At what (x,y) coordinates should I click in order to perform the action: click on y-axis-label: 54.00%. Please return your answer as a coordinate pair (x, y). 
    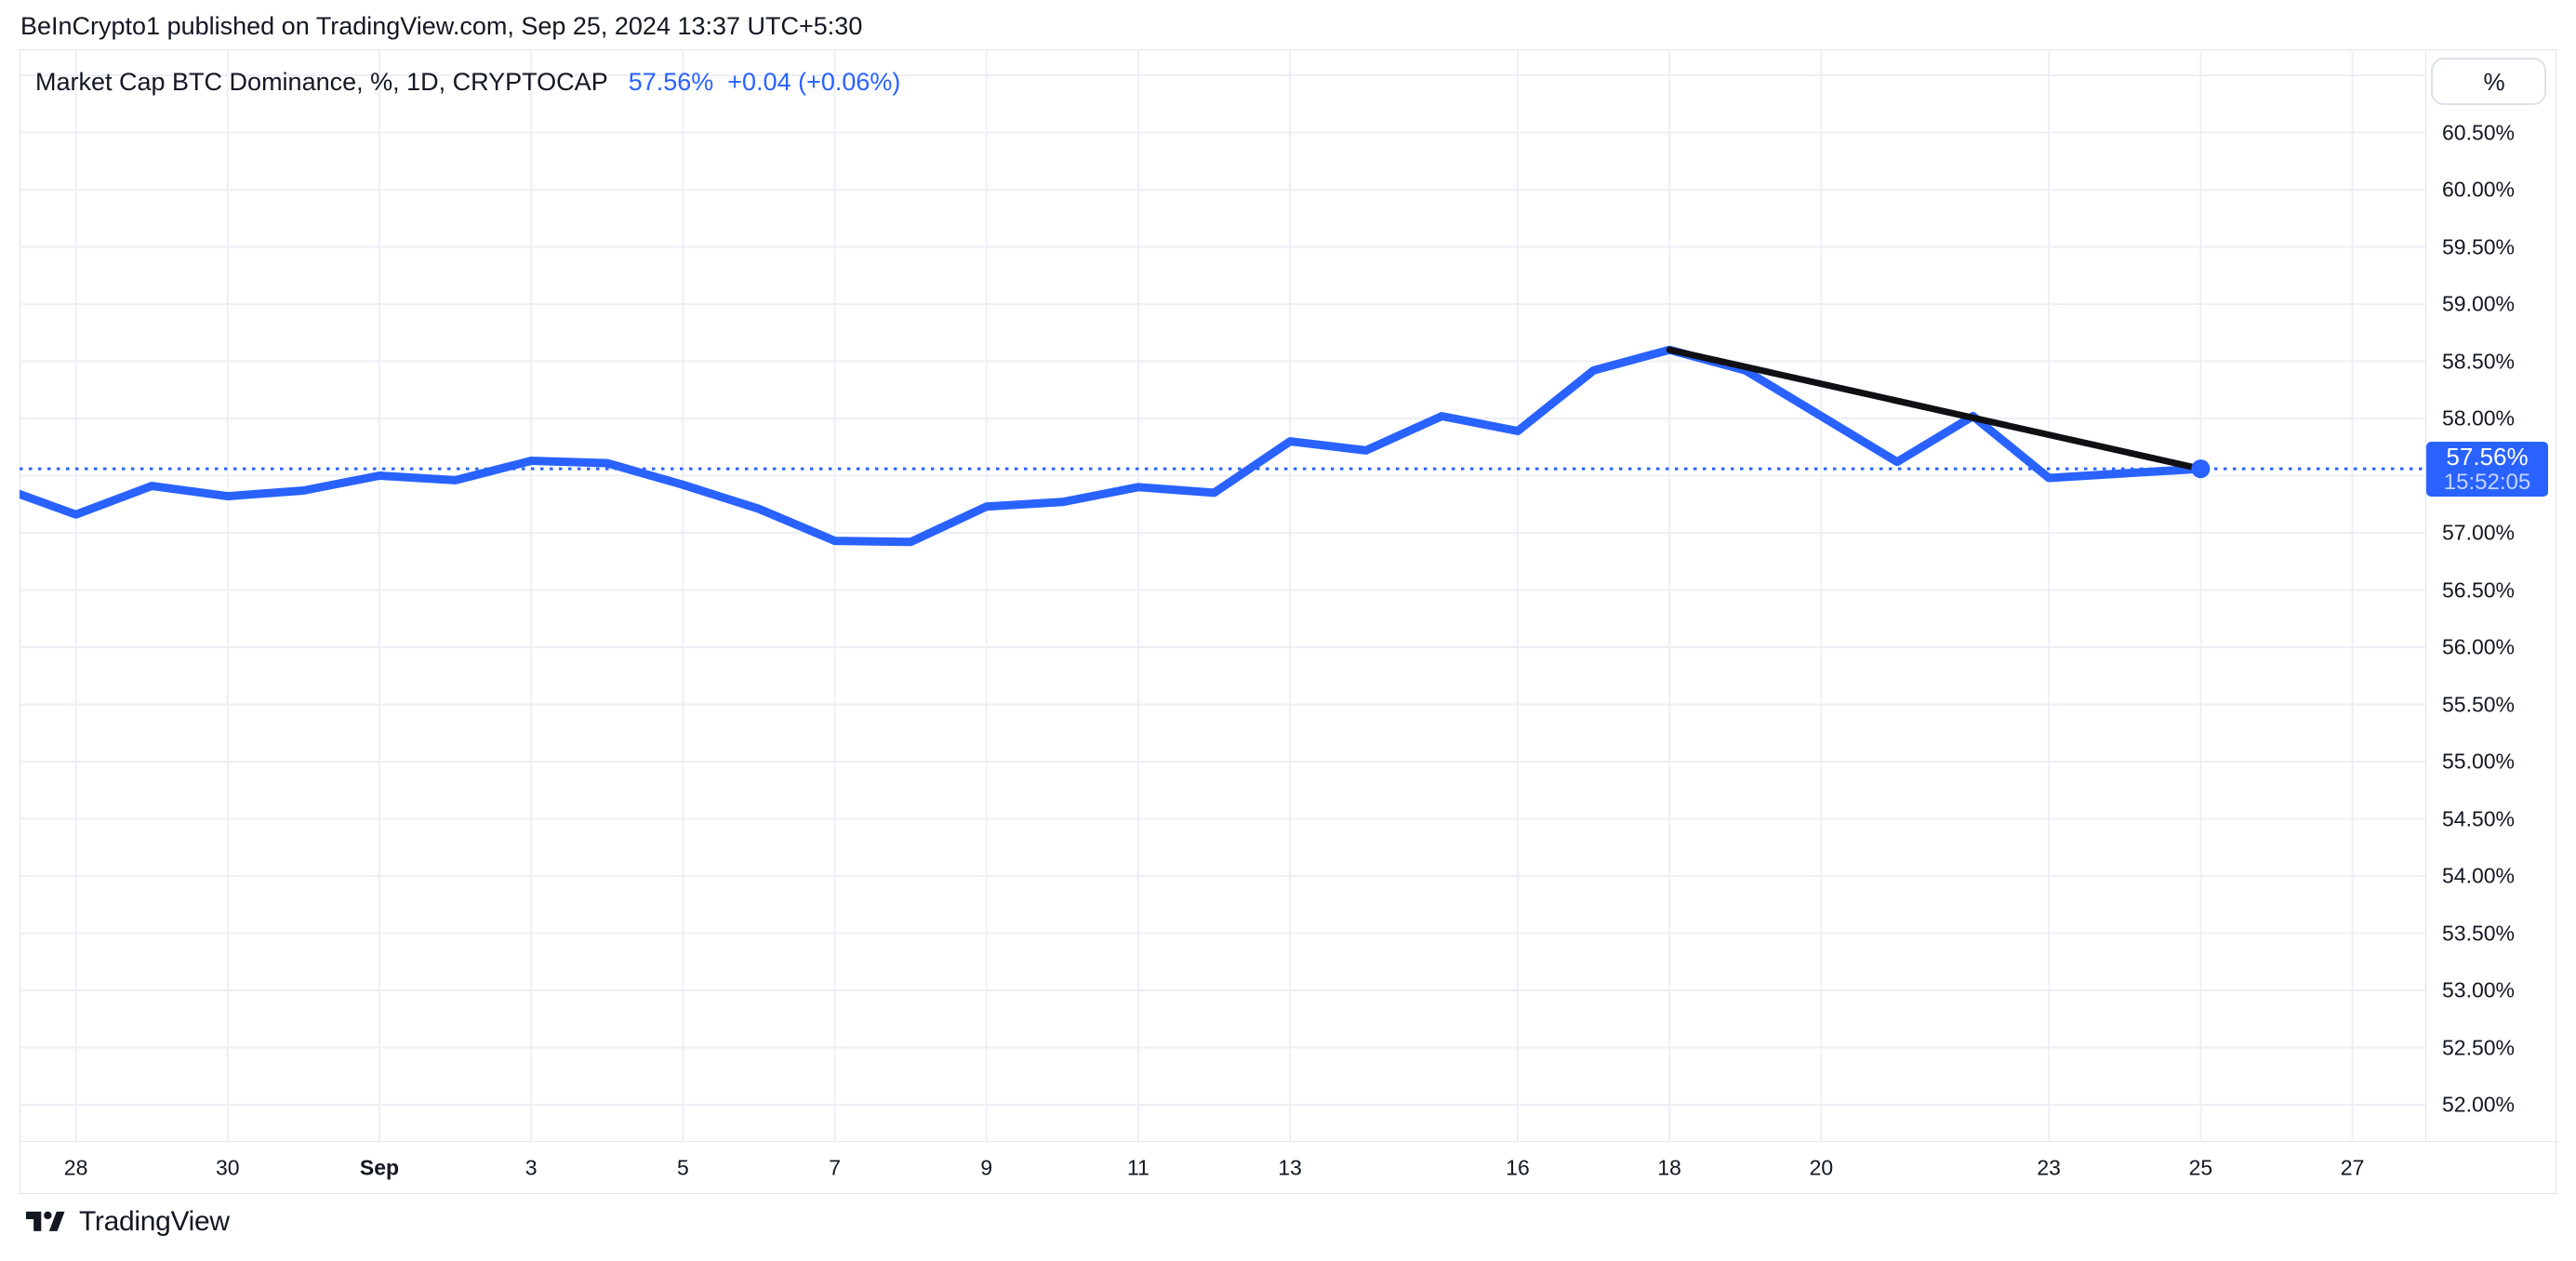
    Looking at the image, I should click on (2479, 875).